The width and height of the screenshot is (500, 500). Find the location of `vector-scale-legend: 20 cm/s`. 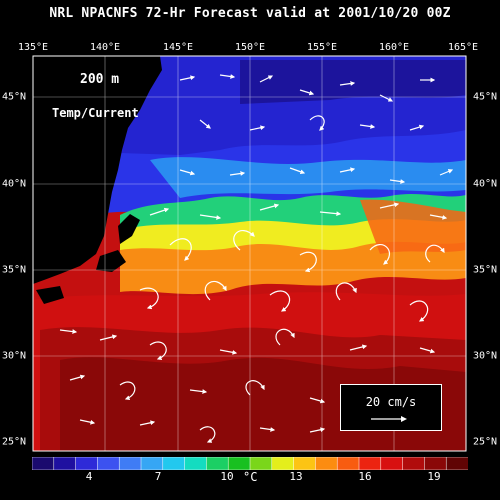

vector-scale-legend: 20 cm/s is located at coordinates (391, 407).